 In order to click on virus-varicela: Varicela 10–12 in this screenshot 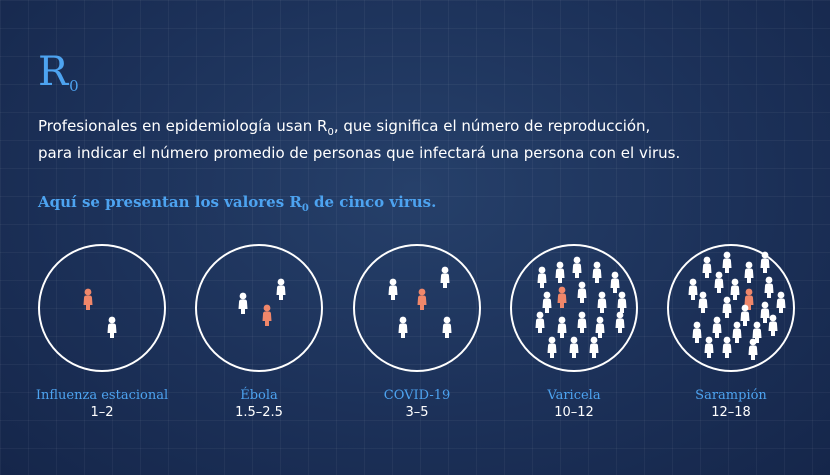, I will do `click(574, 332)`.